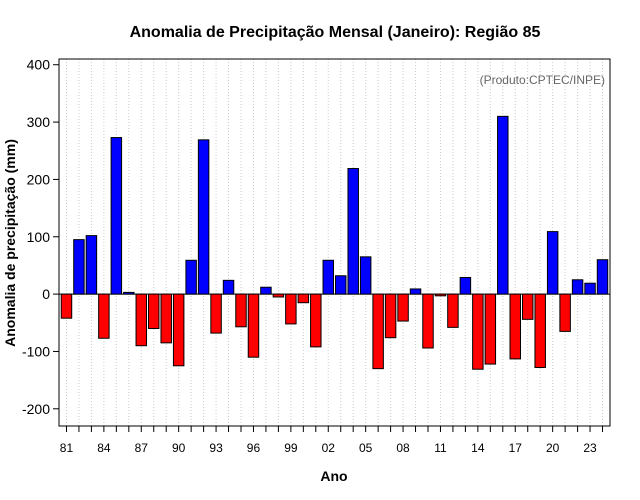  What do you see at coordinates (254, 448) in the screenshot?
I see `x-tick-label: 96` at bounding box center [254, 448].